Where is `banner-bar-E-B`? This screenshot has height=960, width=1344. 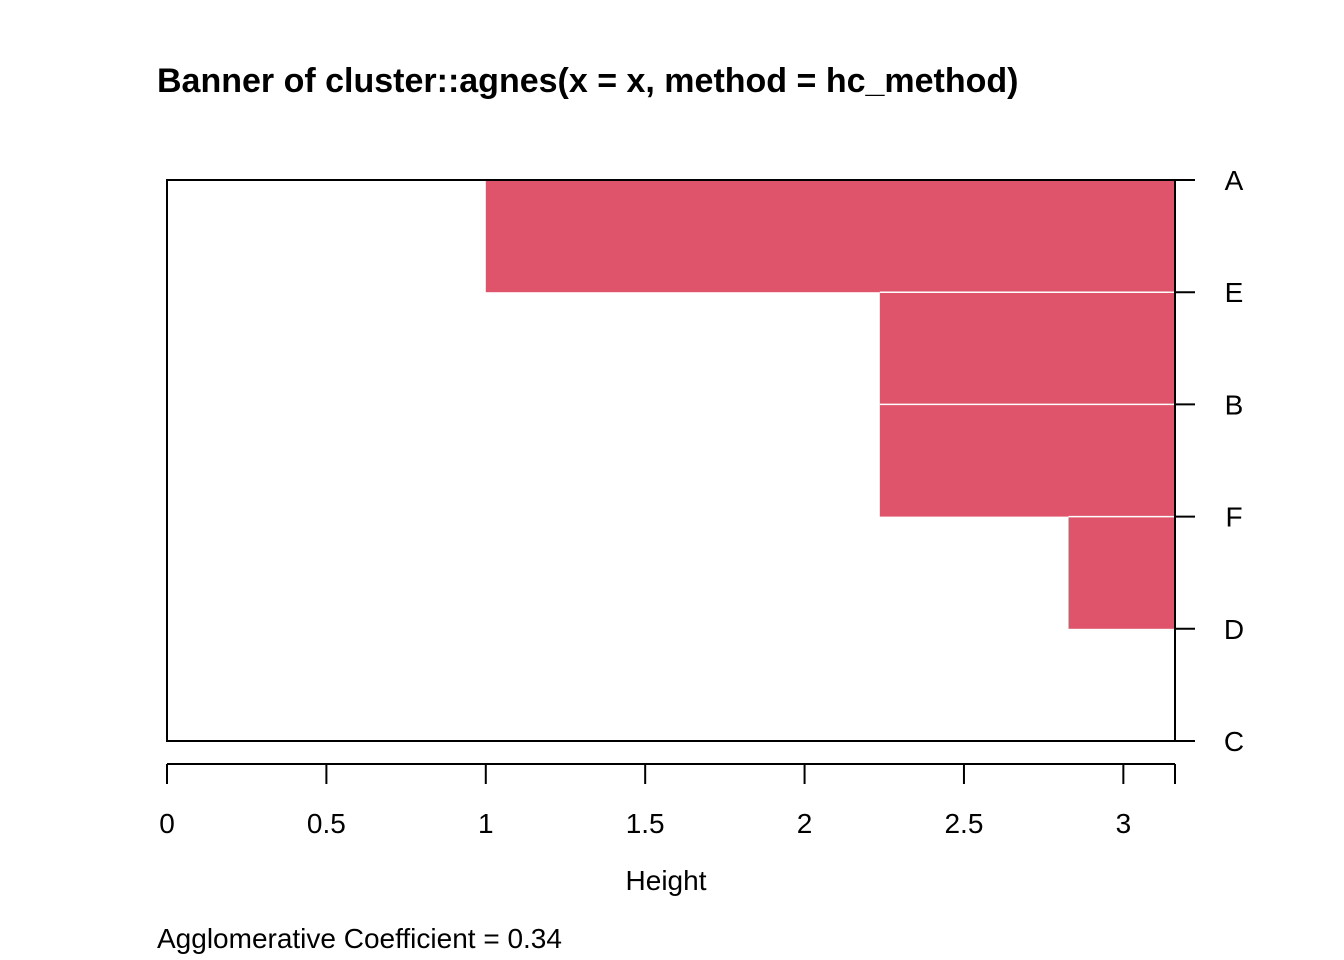
banner-bar-E-B is located at coordinates (1027, 348).